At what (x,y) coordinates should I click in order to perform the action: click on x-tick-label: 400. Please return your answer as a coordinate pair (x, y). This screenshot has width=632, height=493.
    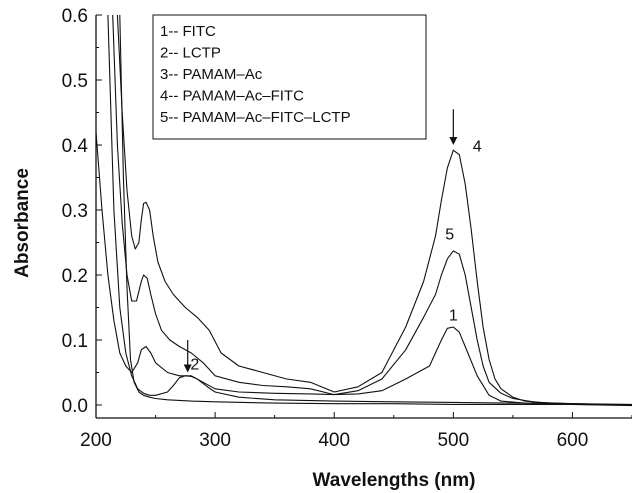
    Looking at the image, I should click on (334, 440).